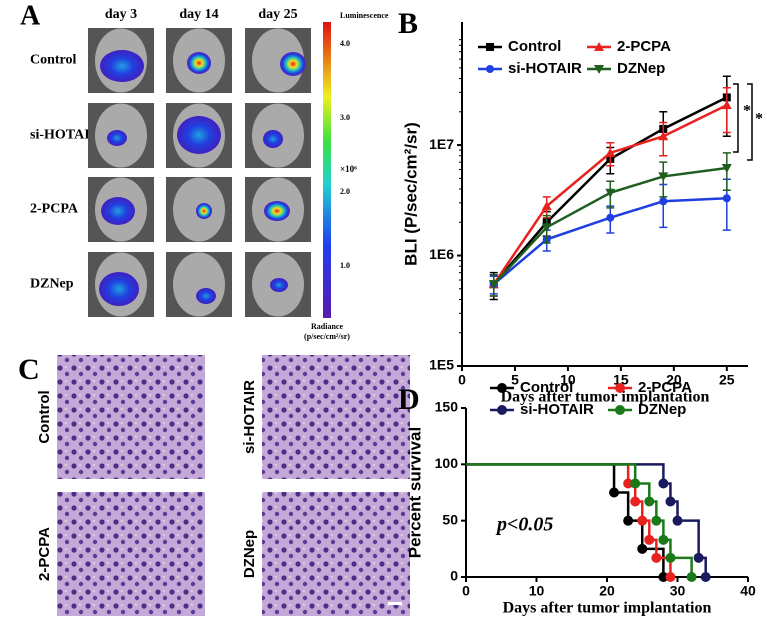 Image resolution: width=764 pixels, height=626 pixels. What do you see at coordinates (414, 492) in the screenshot?
I see `y-axis-title: Percent survival` at bounding box center [414, 492].